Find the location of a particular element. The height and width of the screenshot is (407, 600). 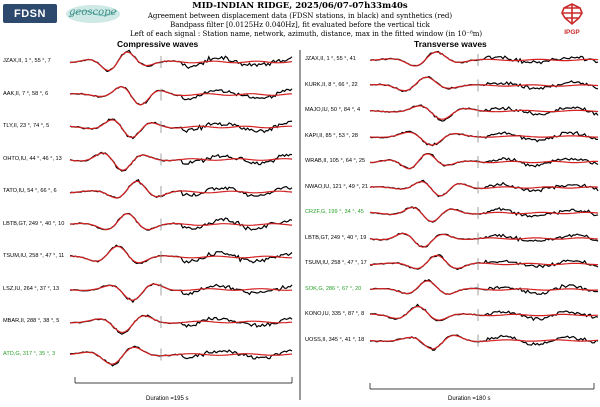

page-title: MID-INDIAN RIDGE, 2025/06/07-07h33m40s is located at coordinates (300, 6).